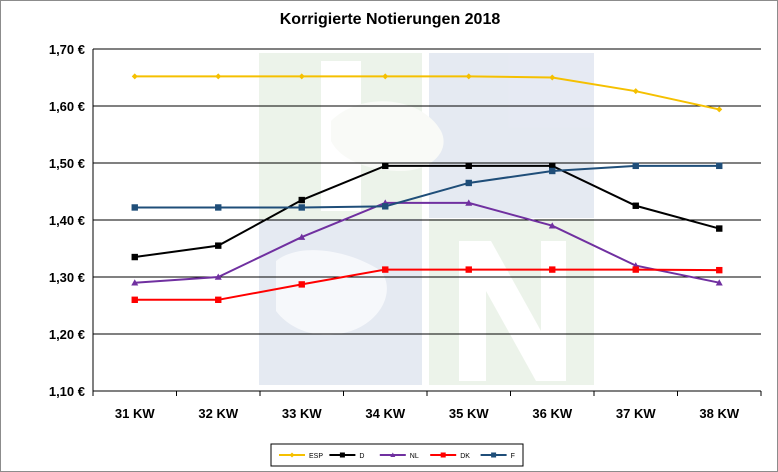  I want to click on x-tick-label: 37 KW, so click(636, 413).